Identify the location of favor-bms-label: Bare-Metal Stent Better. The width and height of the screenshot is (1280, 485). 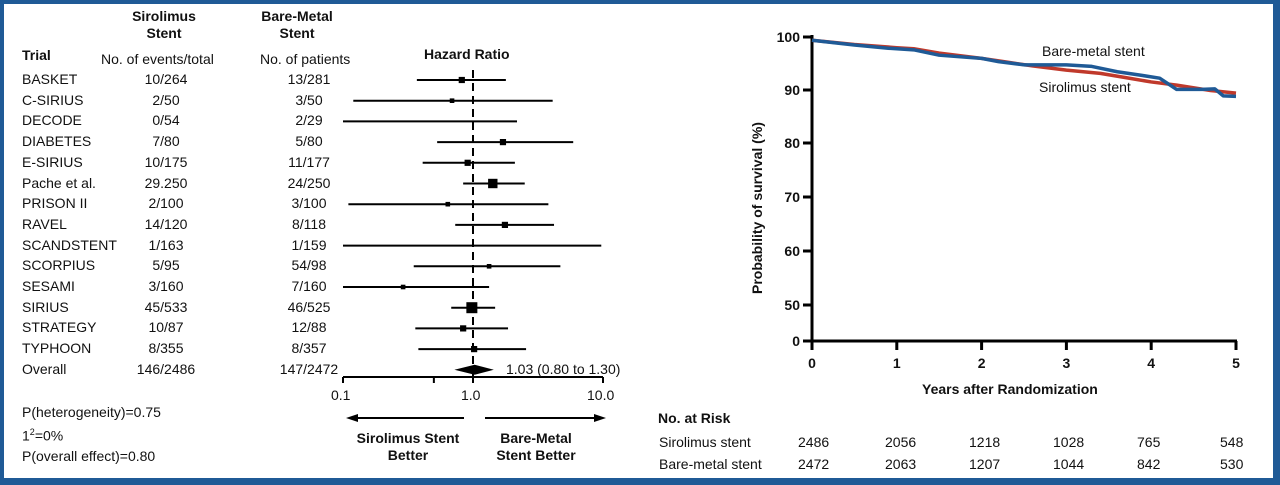
(536, 447).